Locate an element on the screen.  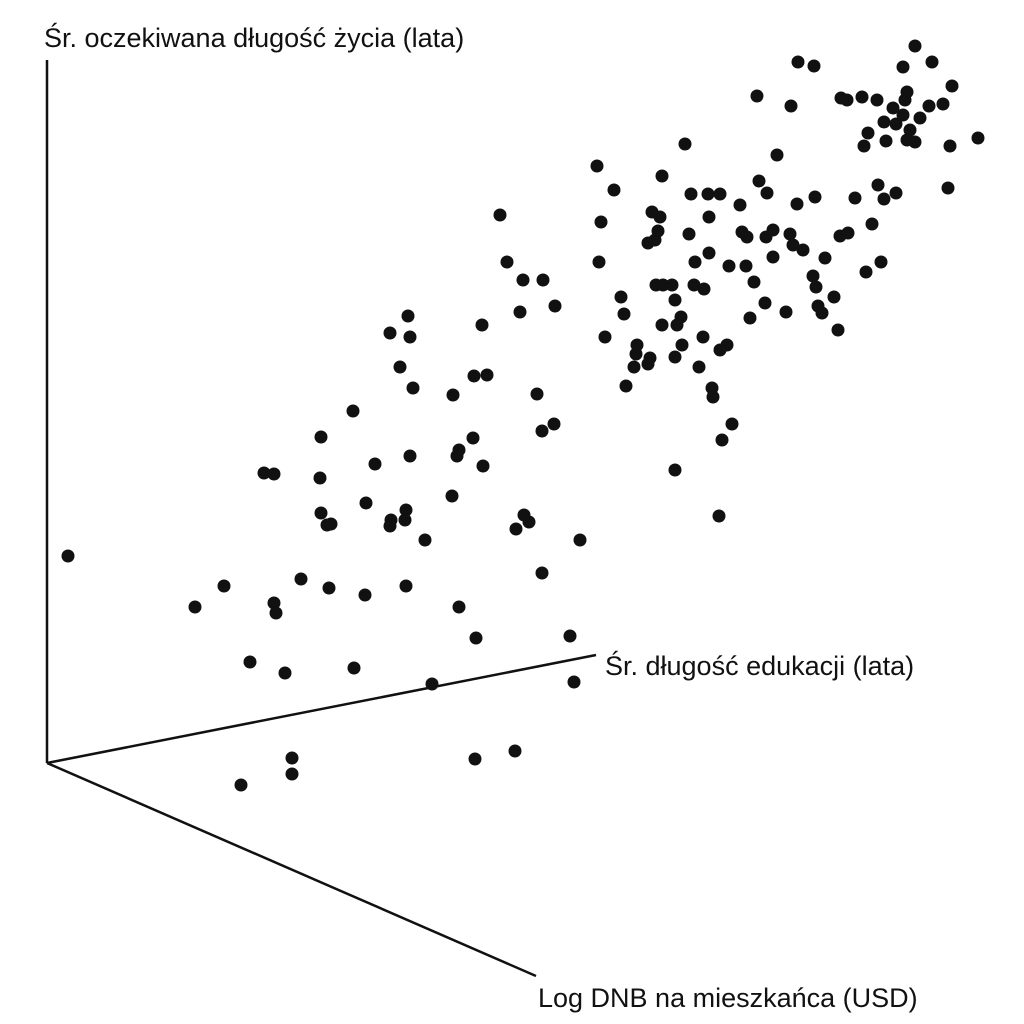
axis-title: Śr. oczekiwana długość życia (lata) is located at coordinates (254, 37).